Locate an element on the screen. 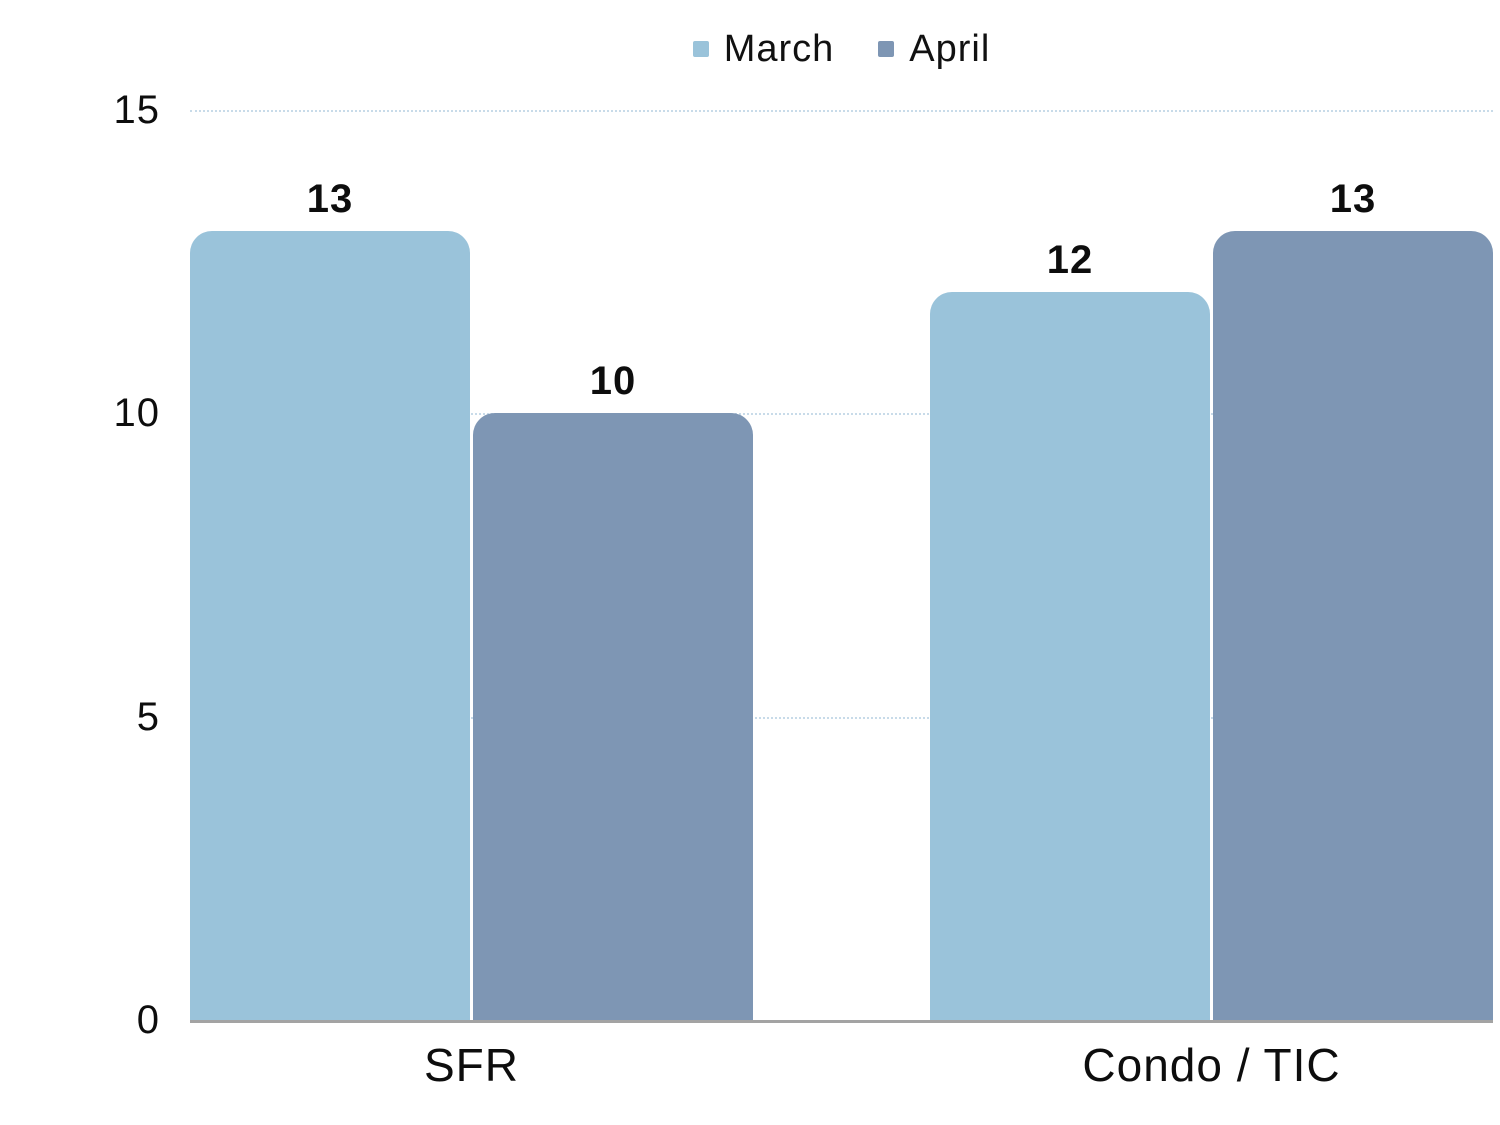 This screenshot has width=1500, height=1125. x-axis-label-sfr: SFR is located at coordinates (471, 1065).